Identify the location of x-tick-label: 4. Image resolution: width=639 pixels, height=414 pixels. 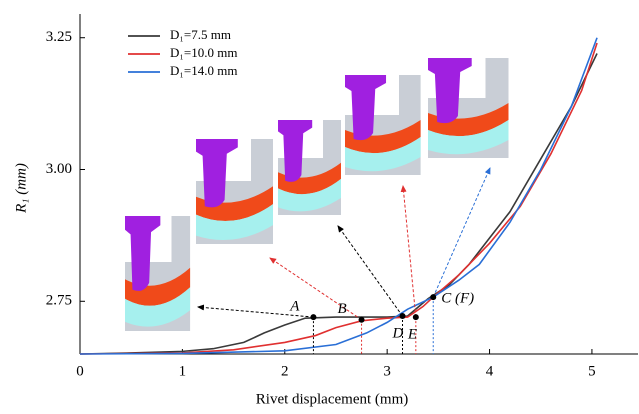
(490, 371).